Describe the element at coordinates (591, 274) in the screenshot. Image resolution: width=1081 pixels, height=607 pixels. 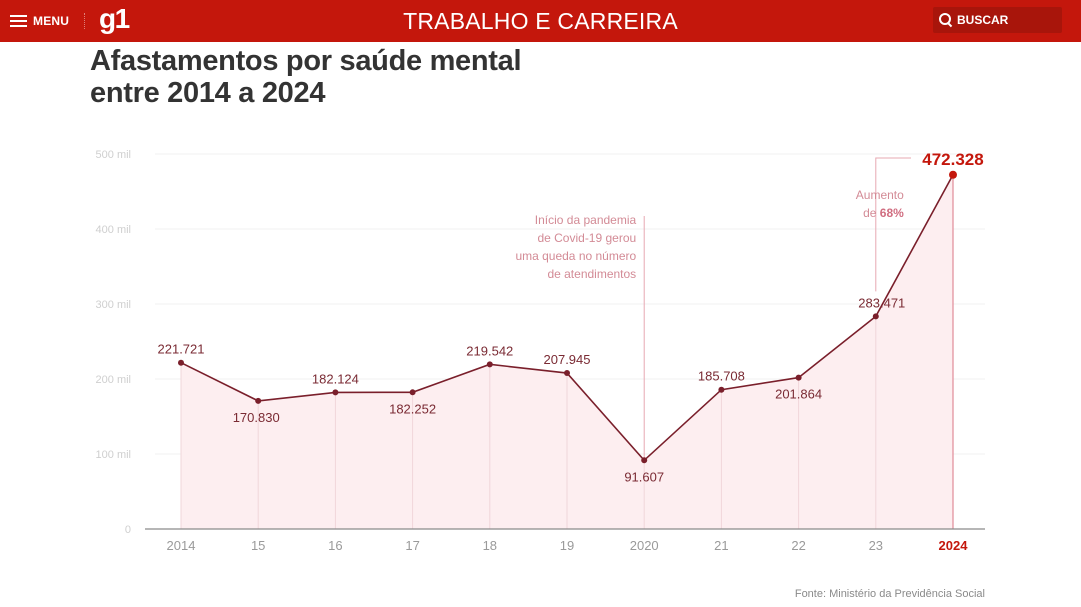
I see `annotation-text: de atendimentos` at that location.